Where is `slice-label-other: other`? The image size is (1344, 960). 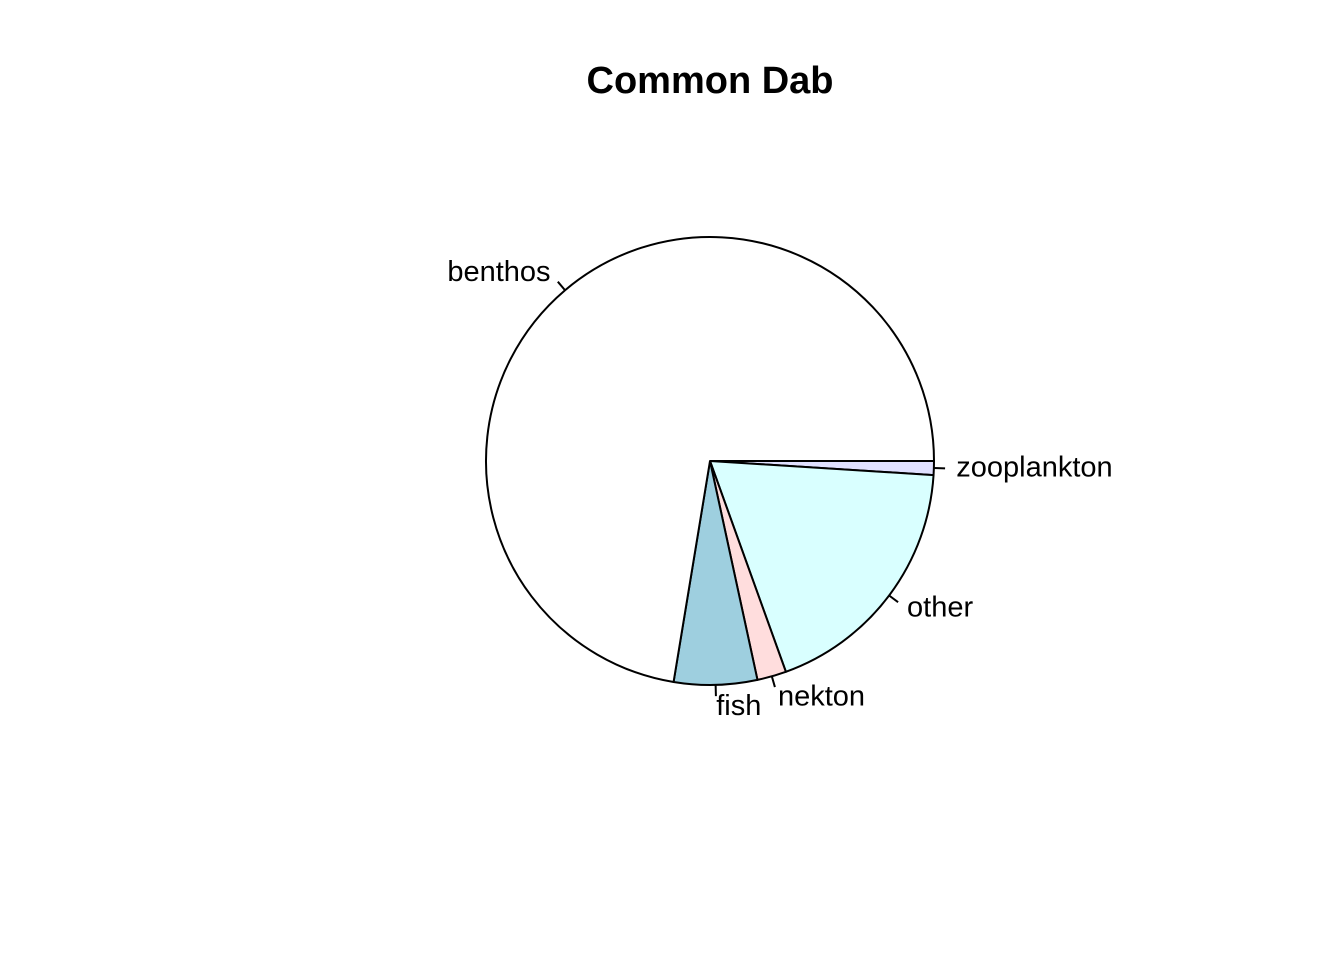
slice-label-other: other is located at coordinates (940, 608).